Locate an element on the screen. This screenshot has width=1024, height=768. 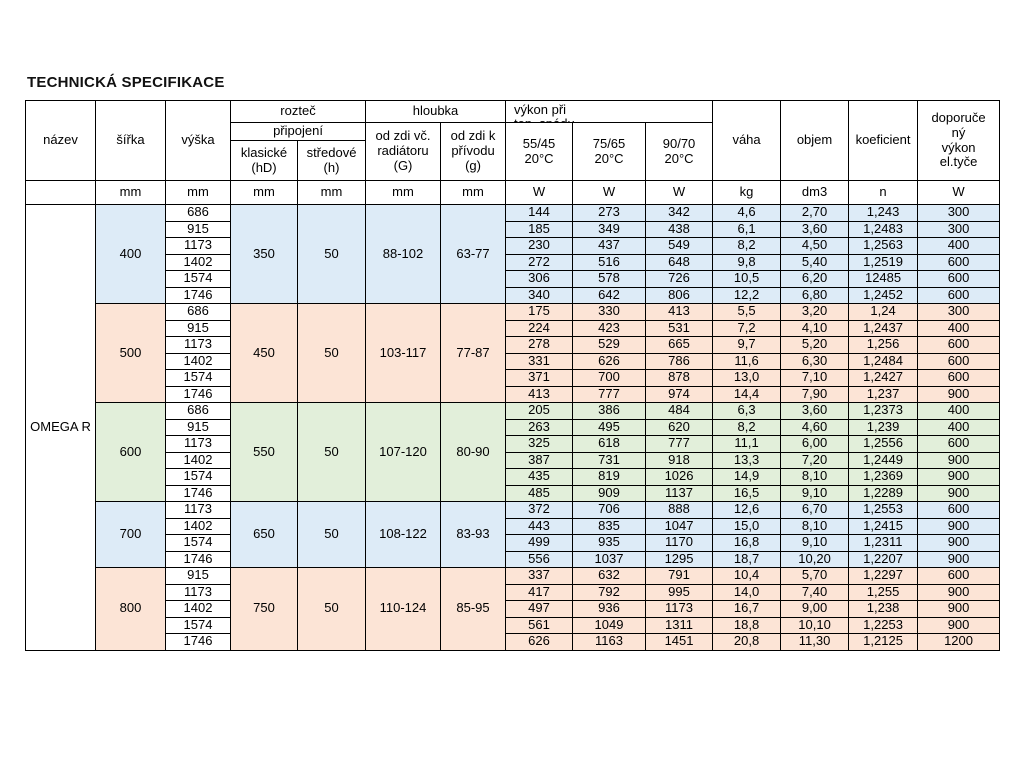
hloubka-g-cell: 103-117 is located at coordinates (403, 353).